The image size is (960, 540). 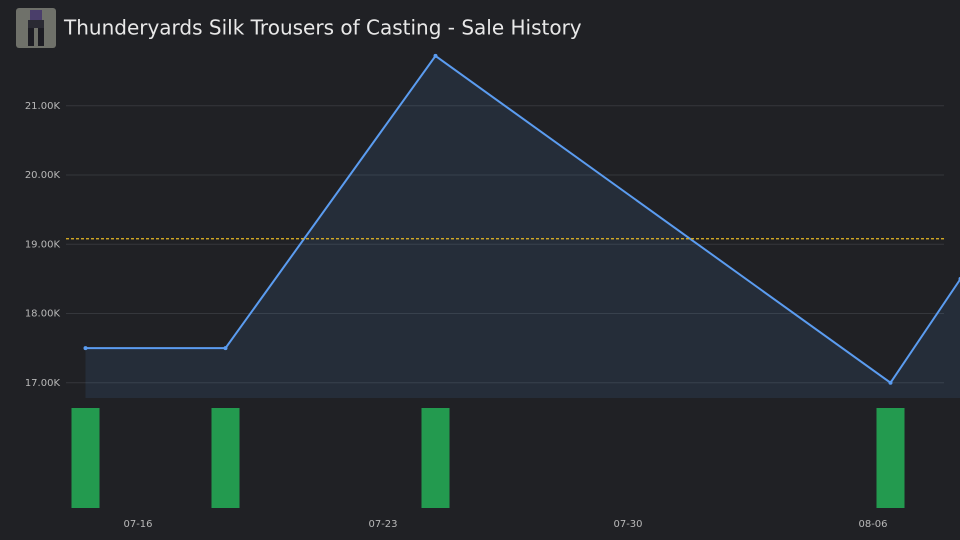 What do you see at coordinates (137, 524) in the screenshot?
I see `x-tick-label: 07-16` at bounding box center [137, 524].